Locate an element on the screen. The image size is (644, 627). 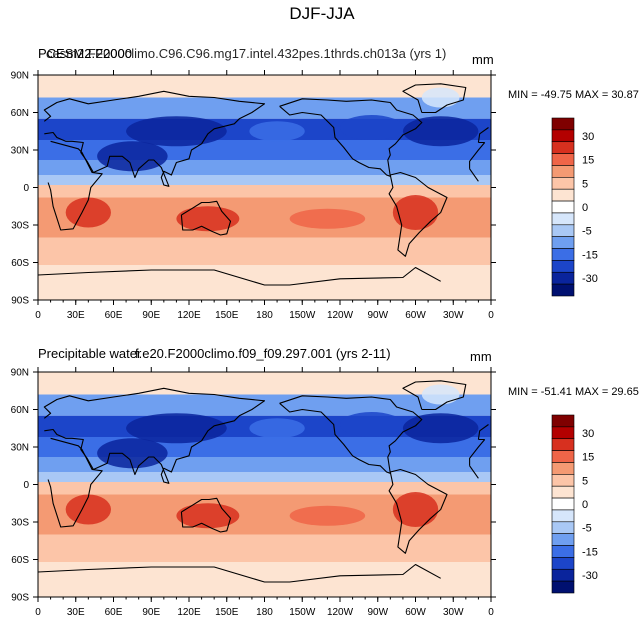
x-tick-label: 120W is located at coordinates (340, 612).